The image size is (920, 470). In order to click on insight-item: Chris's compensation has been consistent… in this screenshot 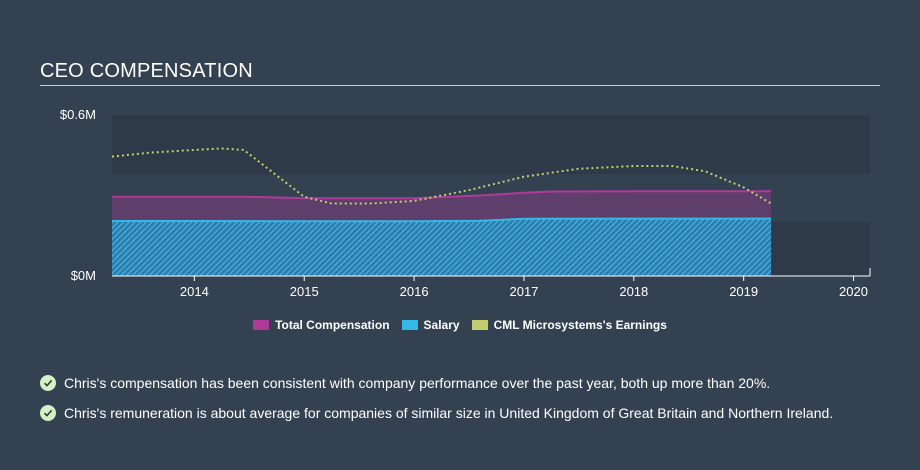, I will do `click(470, 383)`.